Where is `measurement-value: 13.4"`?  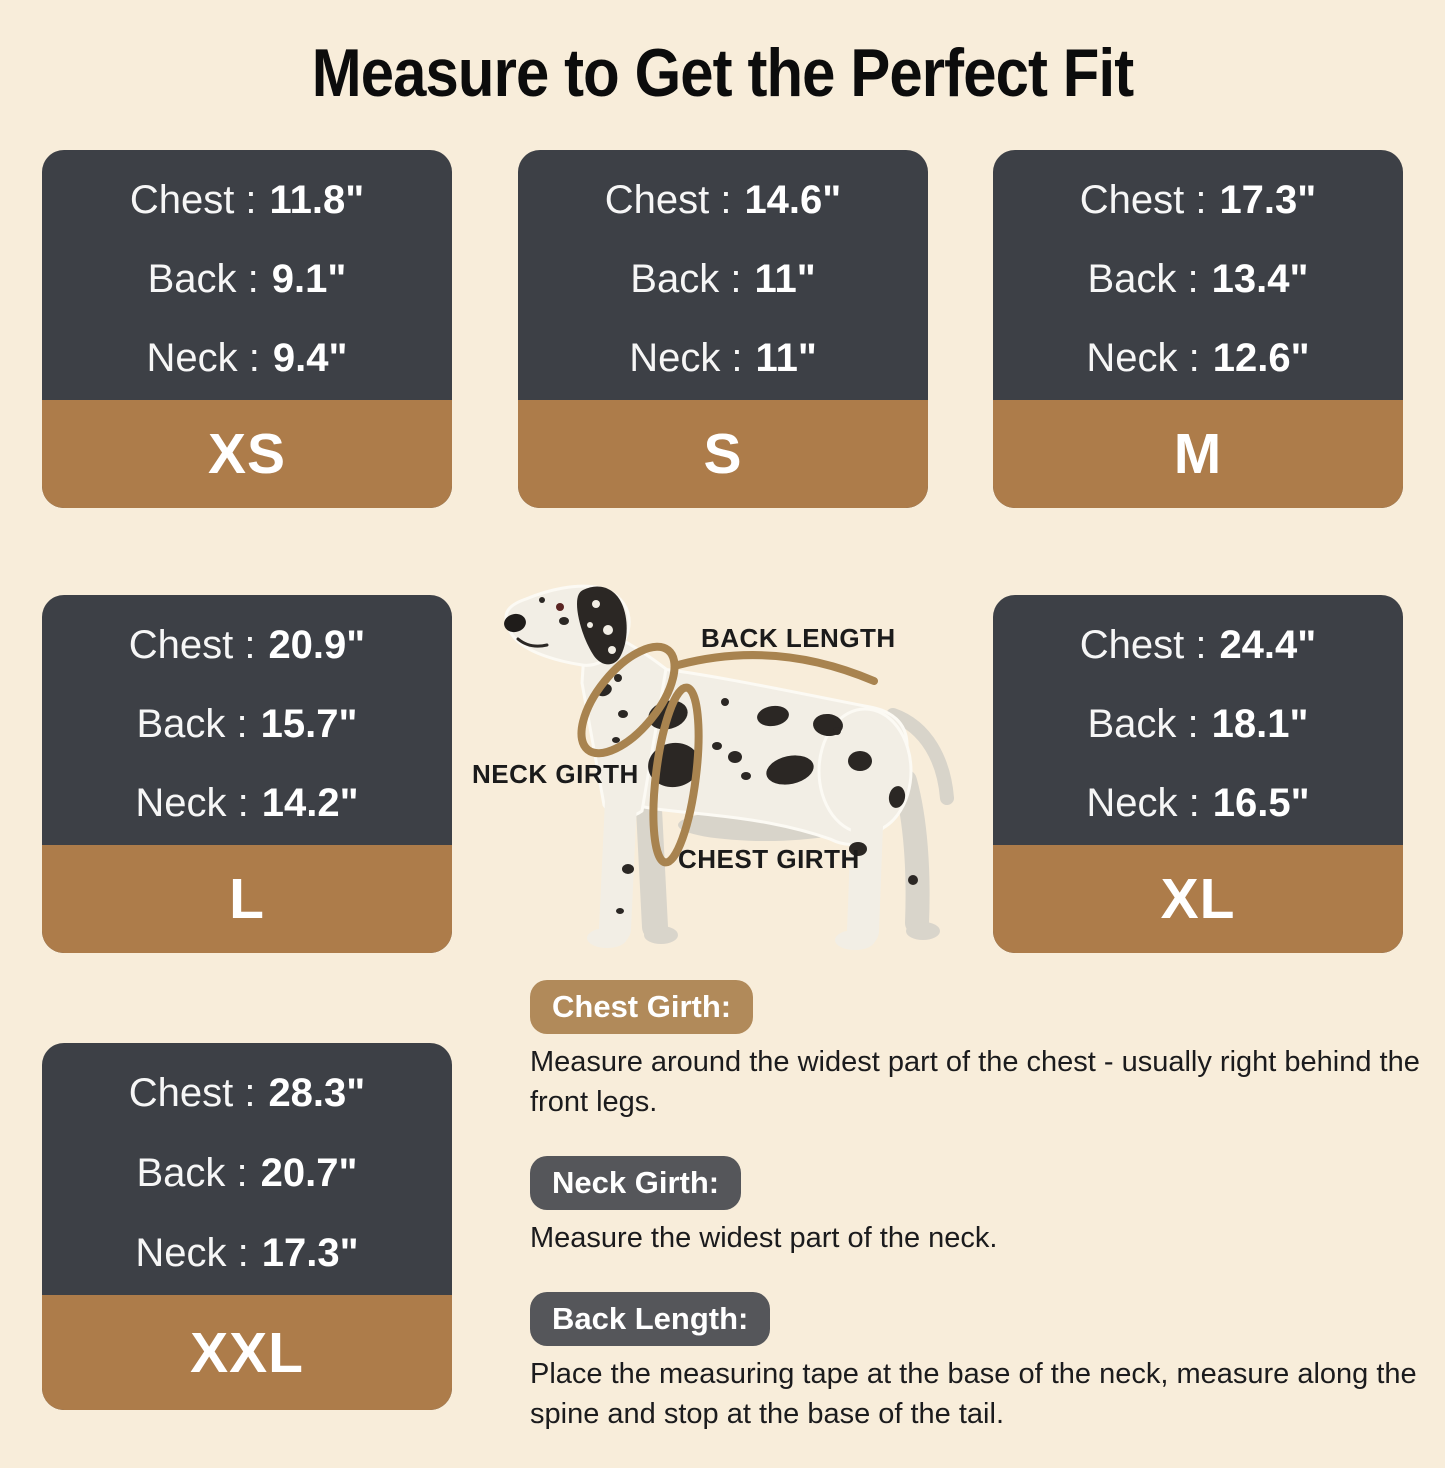 measurement-value: 13.4" is located at coordinates (1260, 279).